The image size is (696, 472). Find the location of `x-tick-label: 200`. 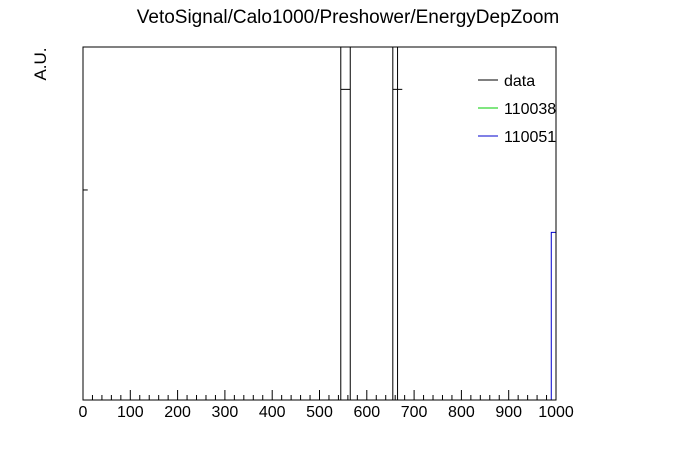

x-tick-label: 200 is located at coordinates (177, 412).